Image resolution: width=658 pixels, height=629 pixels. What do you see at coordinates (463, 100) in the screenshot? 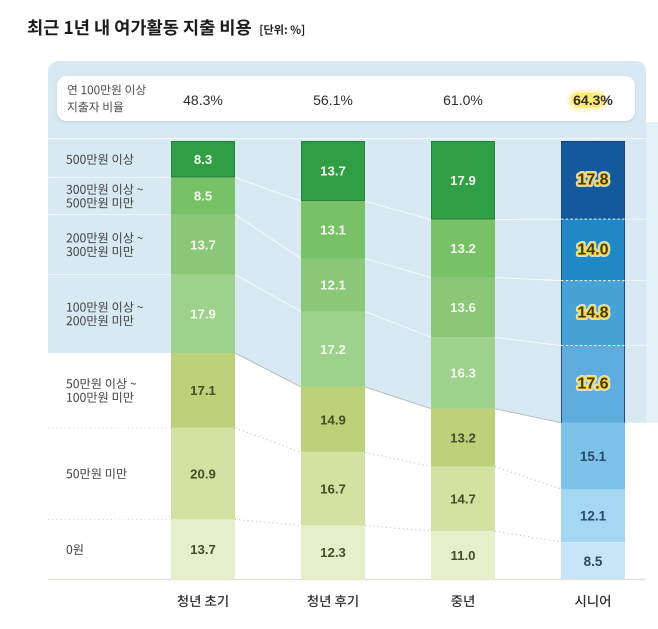
I see `svg-text: 61.0%` at bounding box center [463, 100].